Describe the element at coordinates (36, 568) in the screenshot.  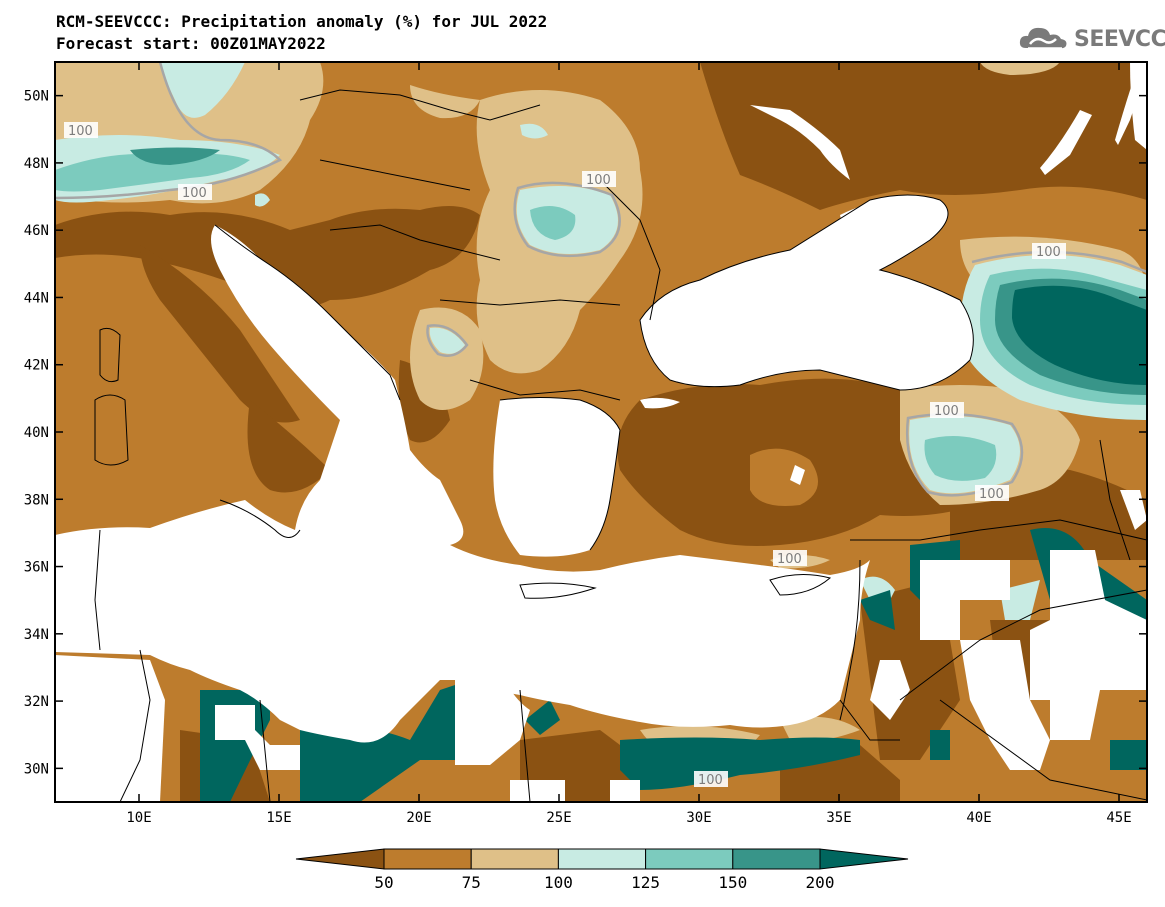
I see `lat-tick-label: 36N` at that location.